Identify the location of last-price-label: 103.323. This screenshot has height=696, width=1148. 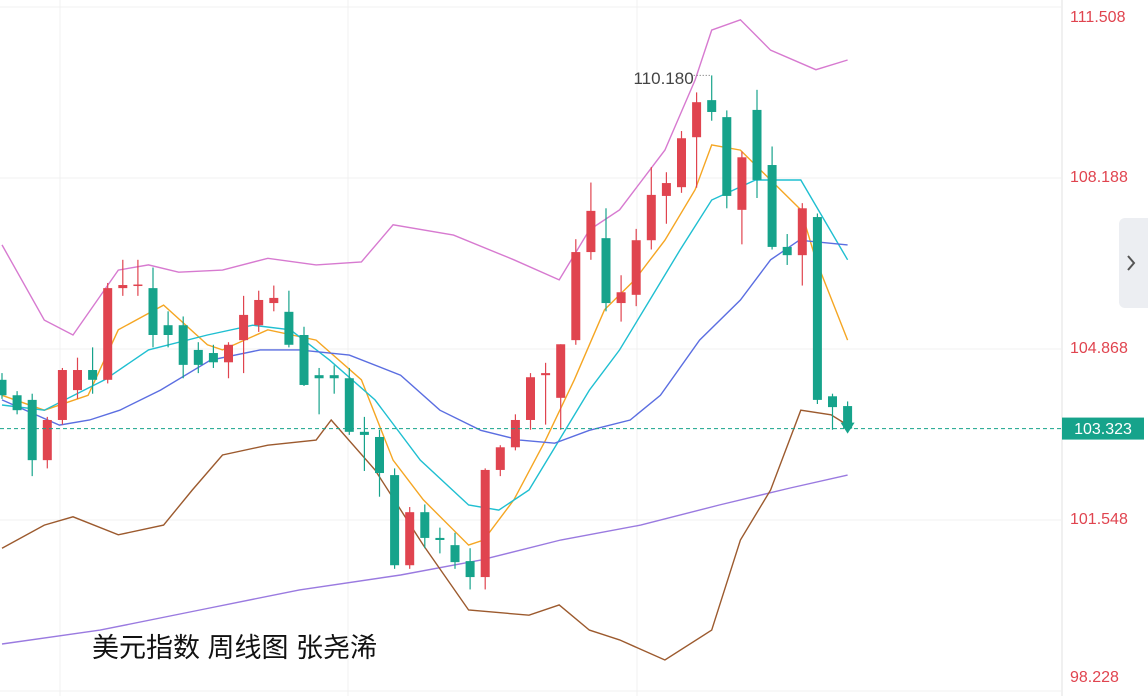
(1103, 429).